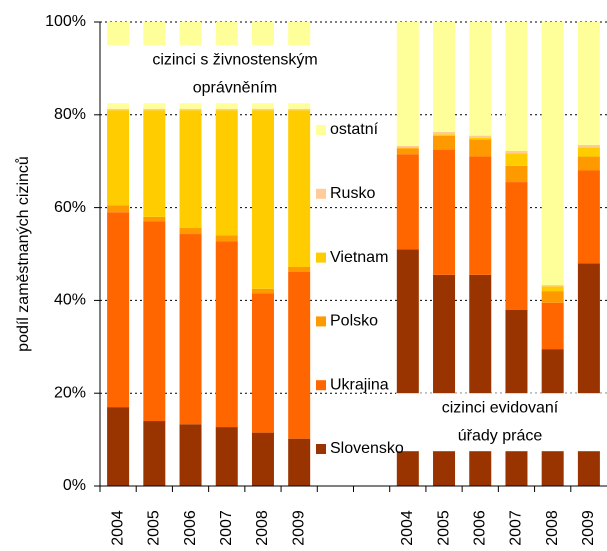 The image size is (607, 551). Describe the element at coordinates (235, 87) in the screenshot. I see `annotation: oprávněním` at that location.